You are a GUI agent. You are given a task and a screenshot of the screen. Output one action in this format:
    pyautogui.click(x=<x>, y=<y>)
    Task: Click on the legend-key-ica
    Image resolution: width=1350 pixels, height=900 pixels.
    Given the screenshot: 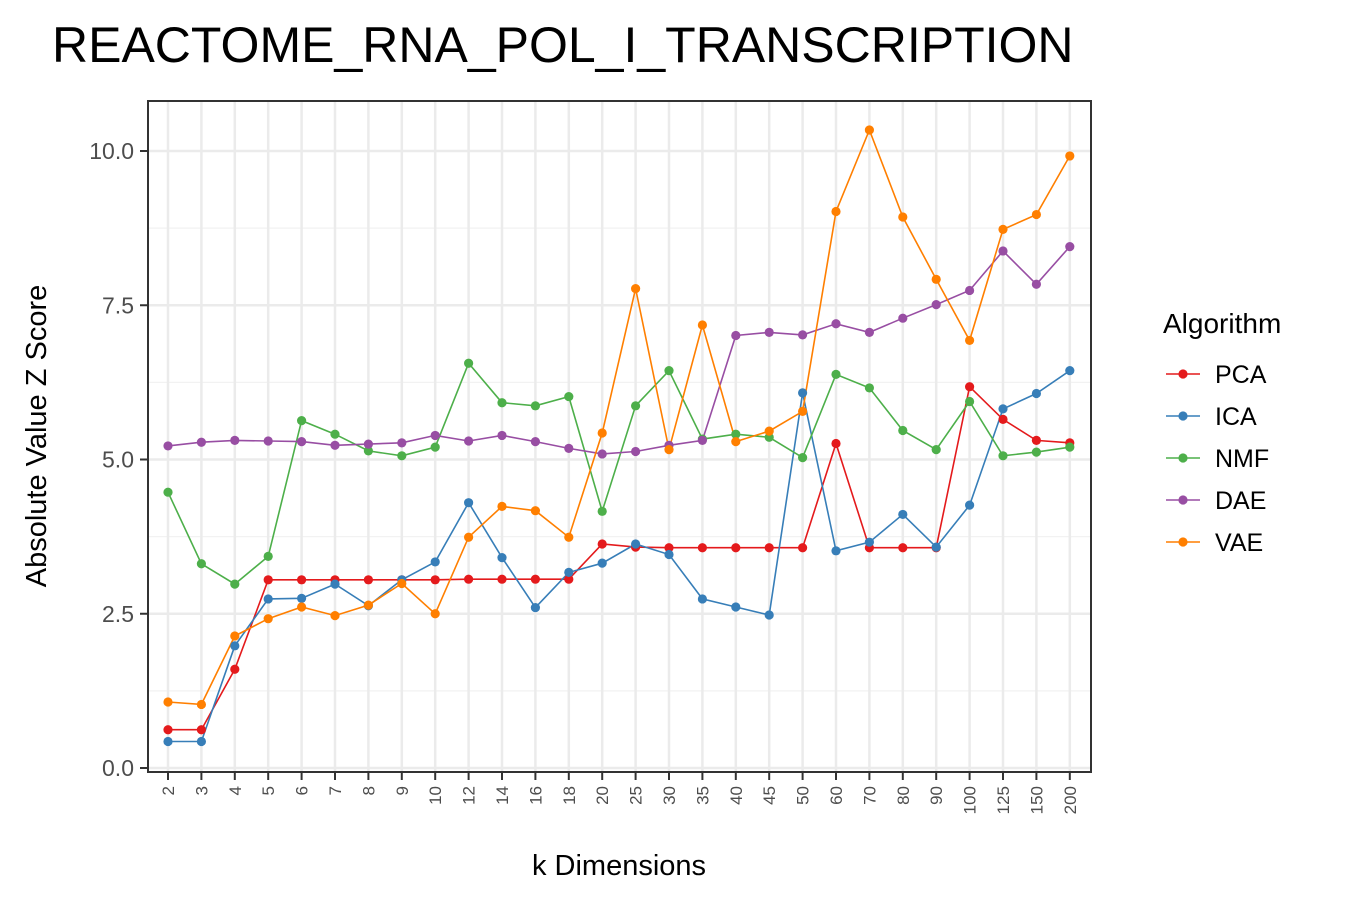 What is the action you would take?
    pyautogui.click(x=1183, y=416)
    